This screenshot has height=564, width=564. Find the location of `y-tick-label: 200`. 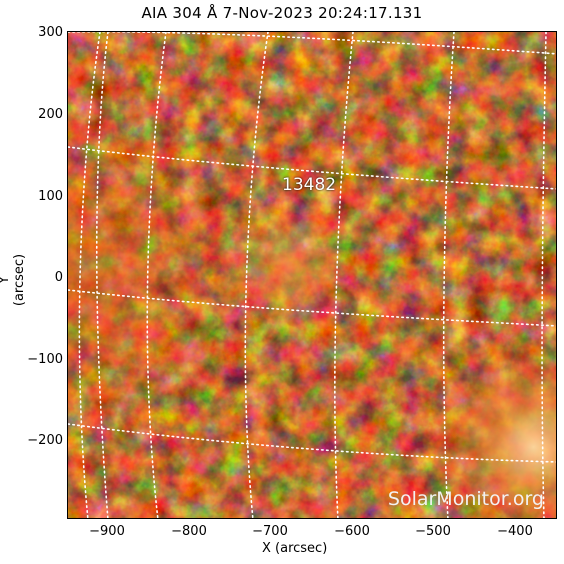

y-tick-label: 200 is located at coordinates (50, 114).